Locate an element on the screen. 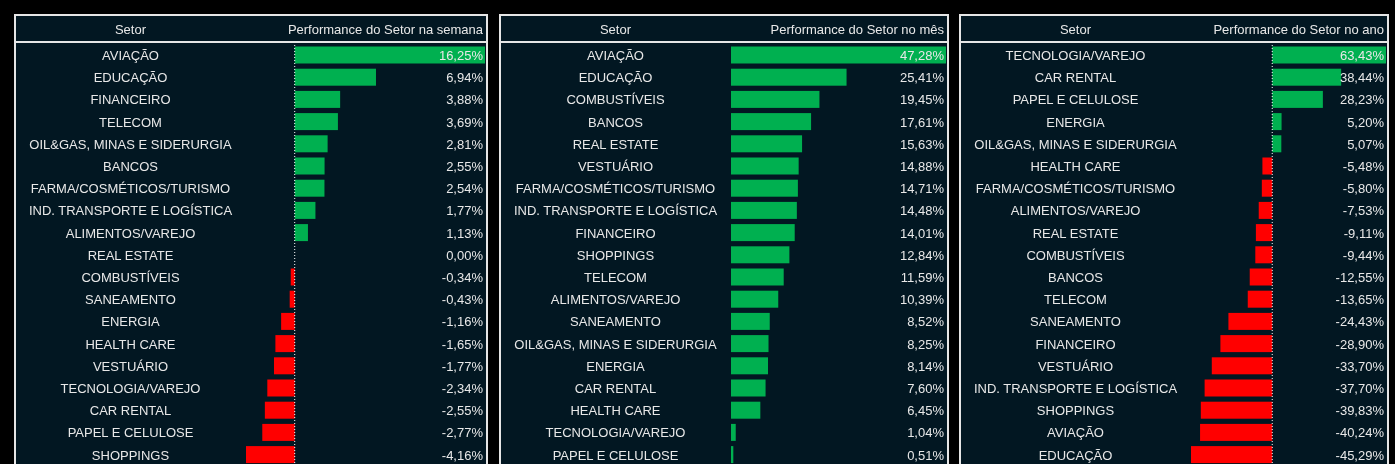 The image size is (1395, 464). y-tick-label: HEALTH CARE is located at coordinates (615, 411).